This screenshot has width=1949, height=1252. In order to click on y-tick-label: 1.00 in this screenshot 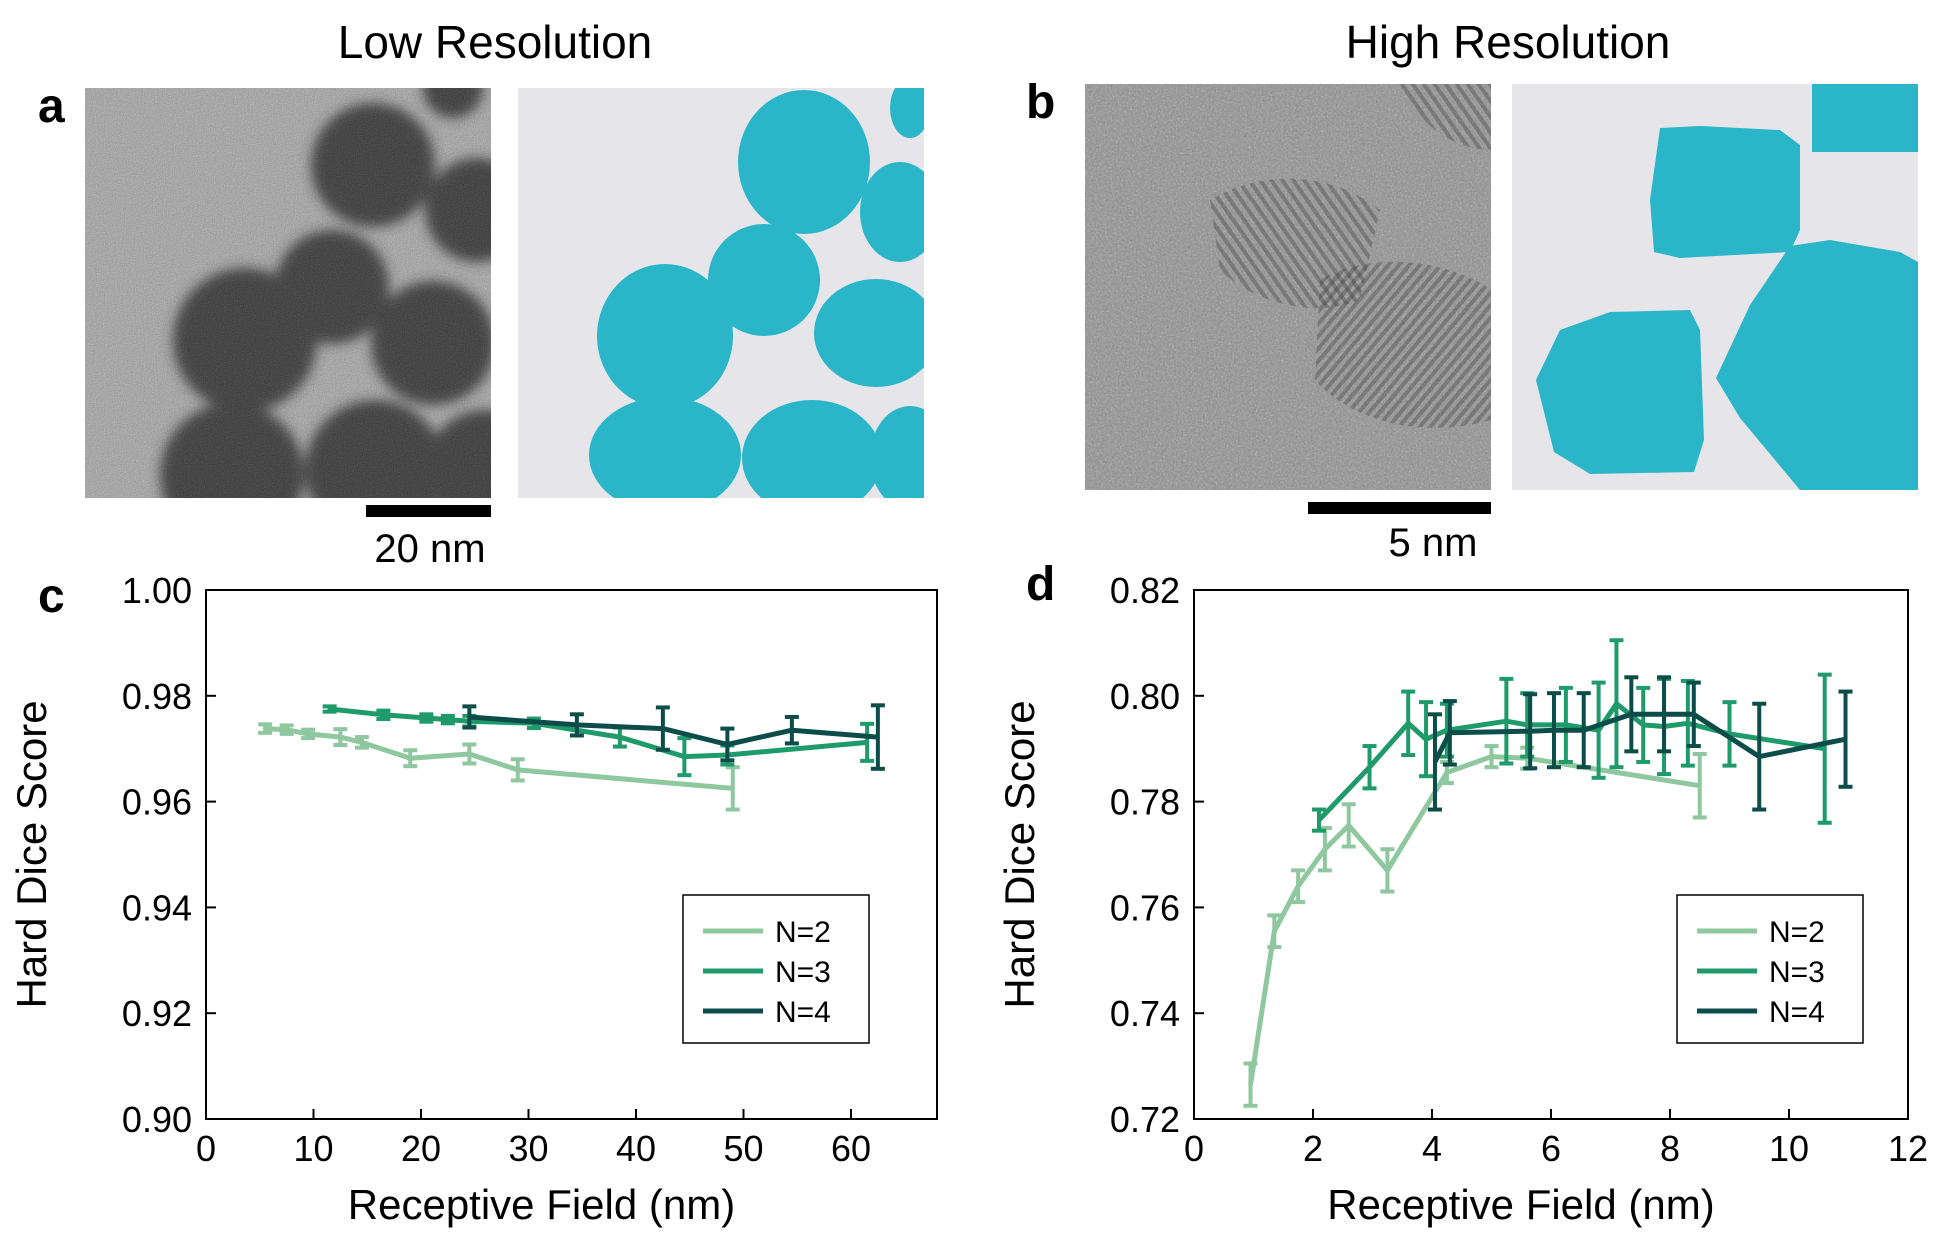, I will do `click(157, 590)`.